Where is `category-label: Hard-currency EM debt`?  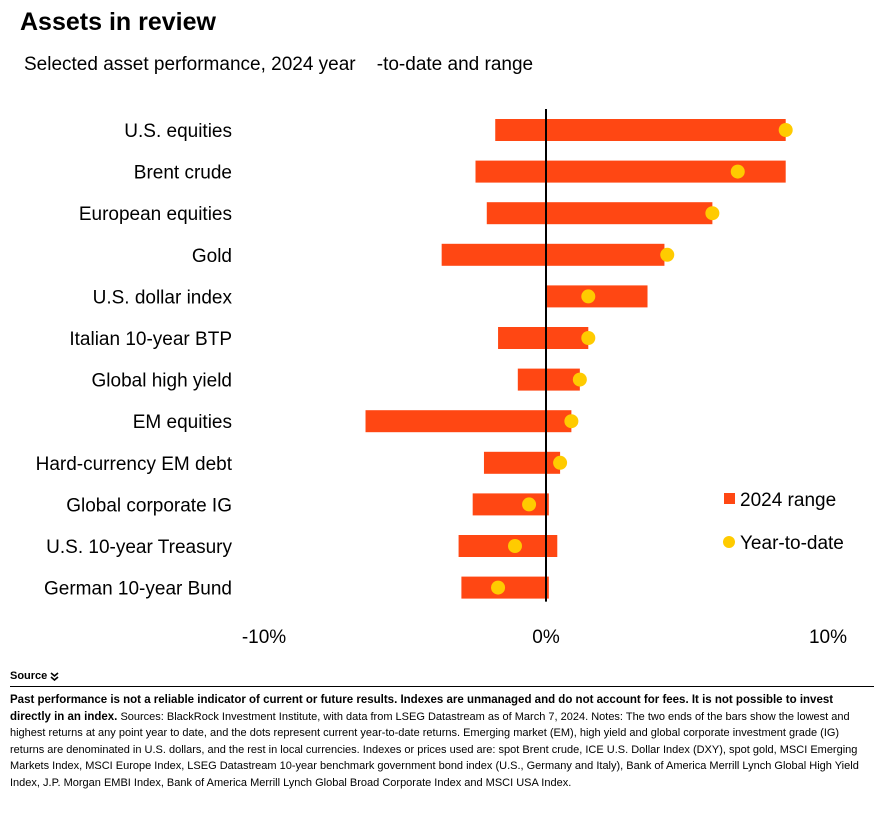 category-label: Hard-currency EM debt is located at coordinates (134, 464).